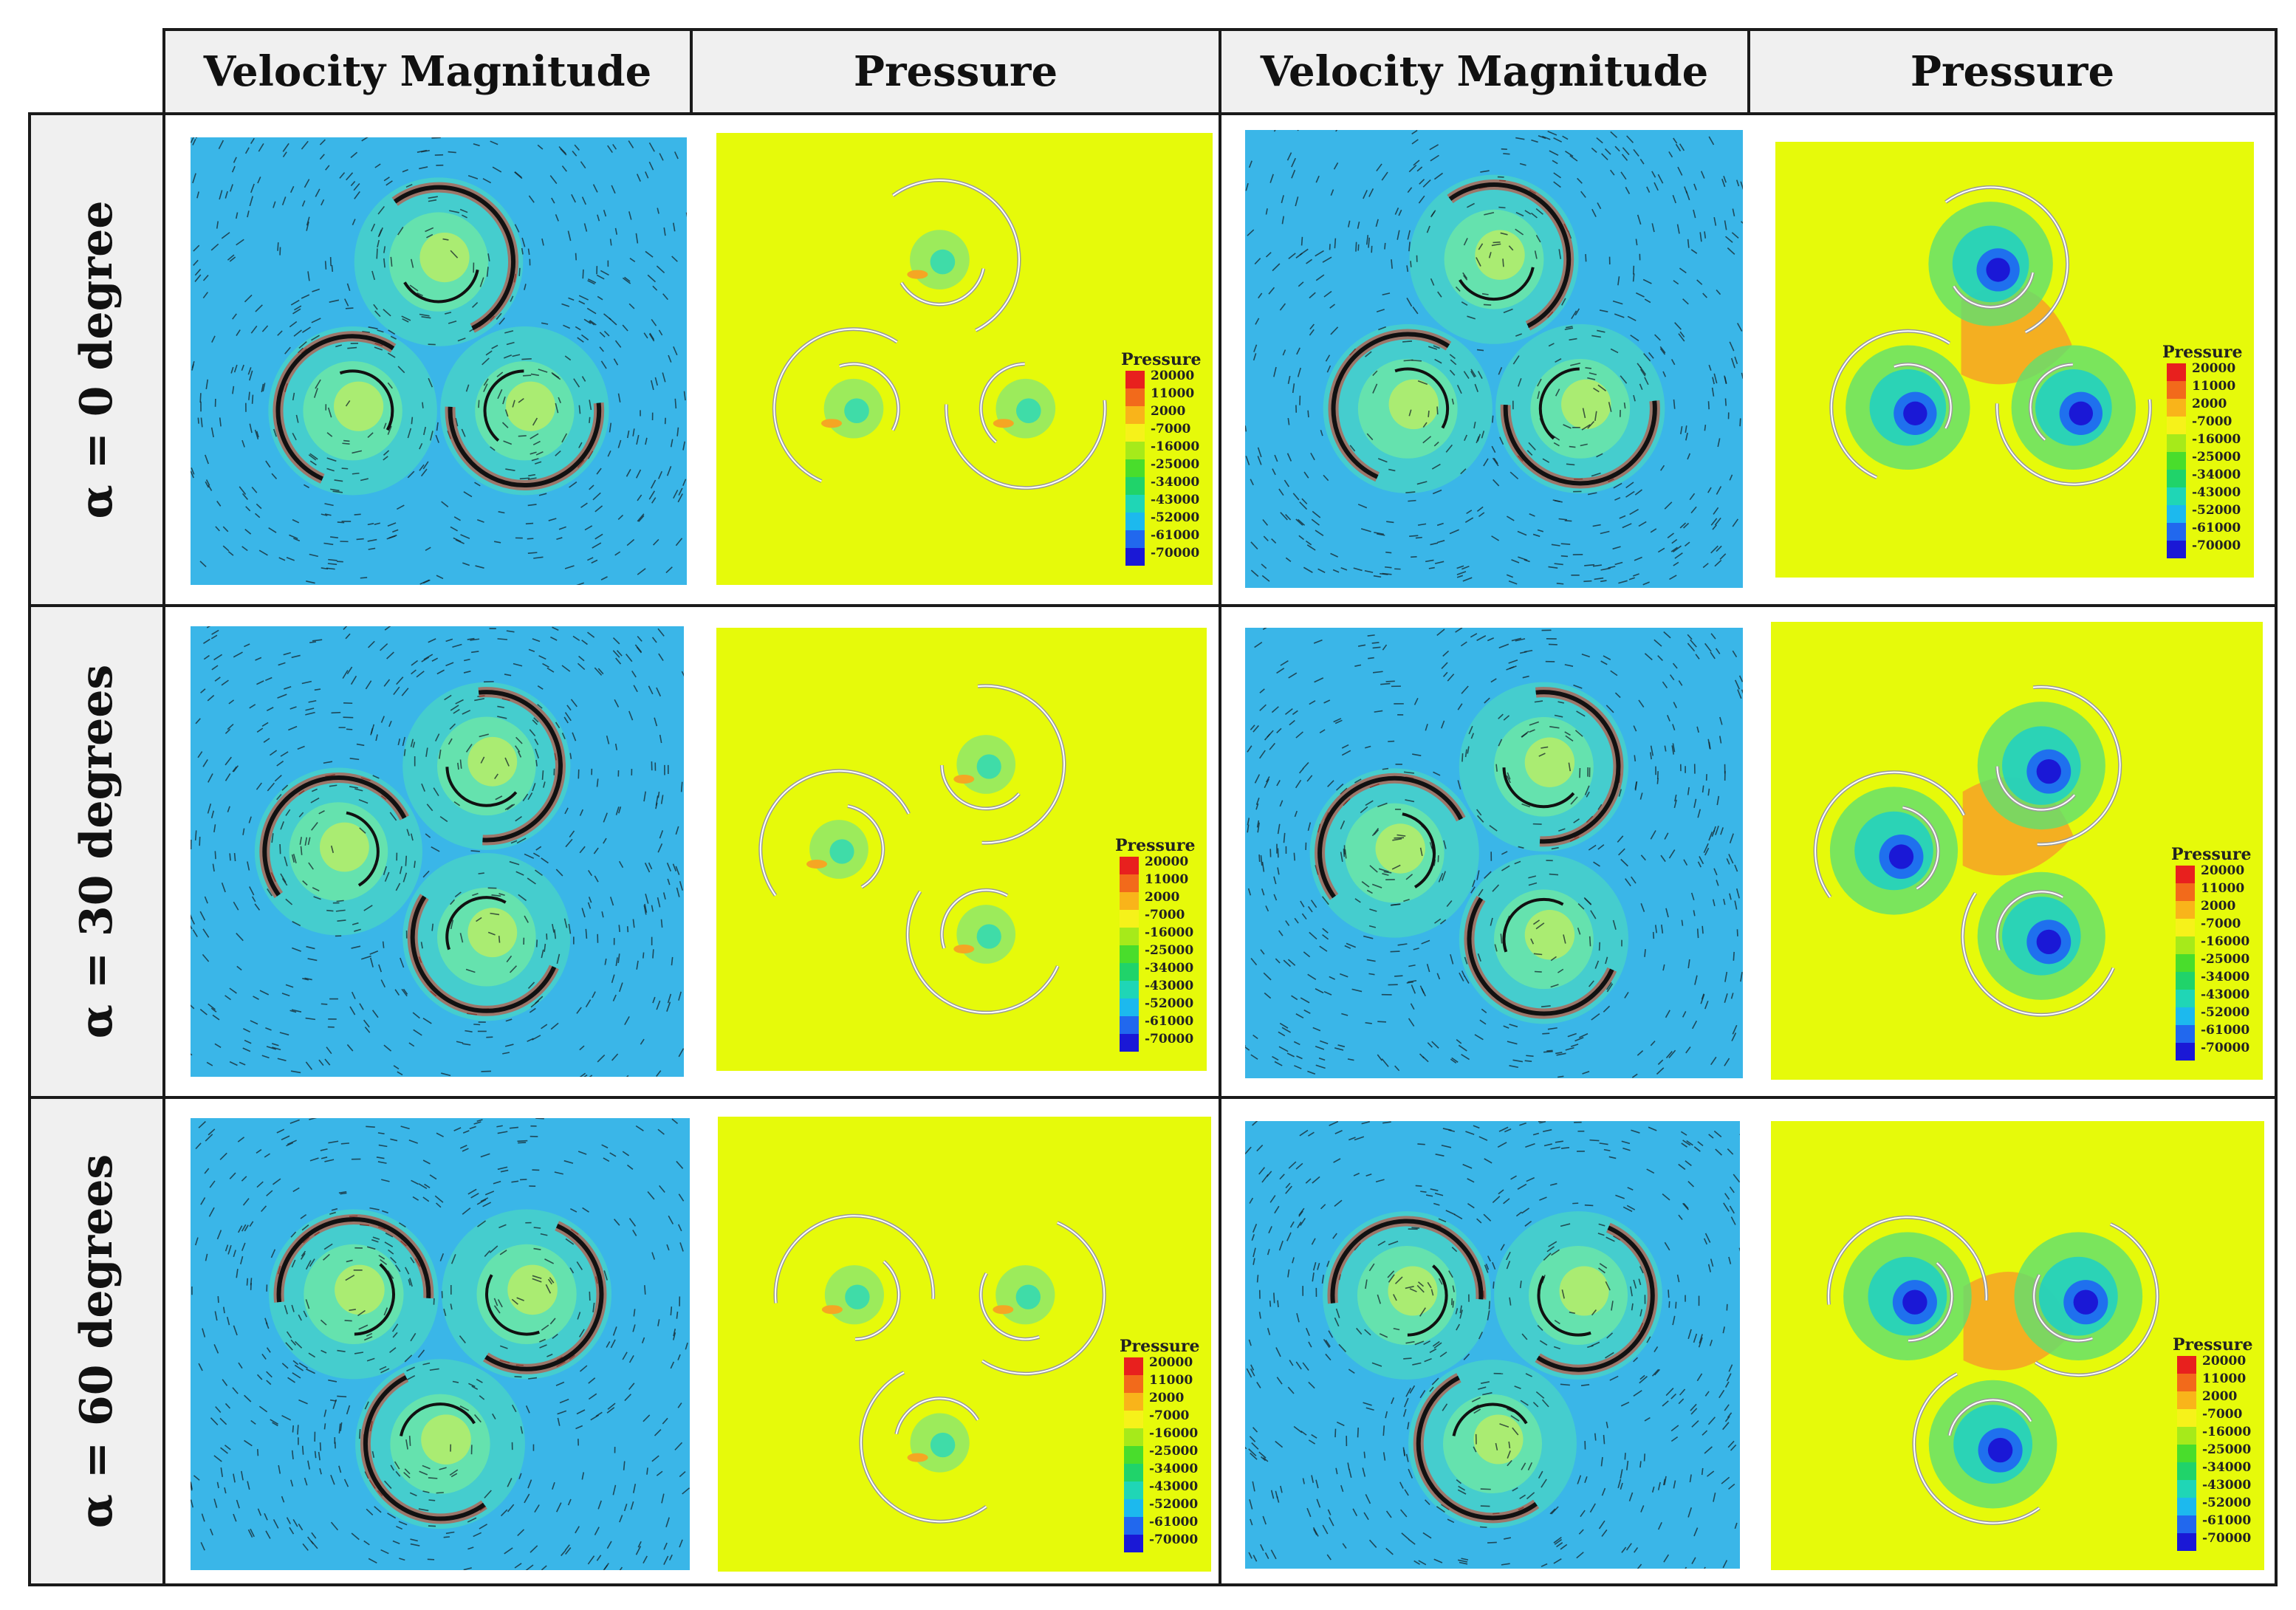  What do you see at coordinates (955, 71) in the screenshot?
I see `header-pressure-1: Pressure` at bounding box center [955, 71].